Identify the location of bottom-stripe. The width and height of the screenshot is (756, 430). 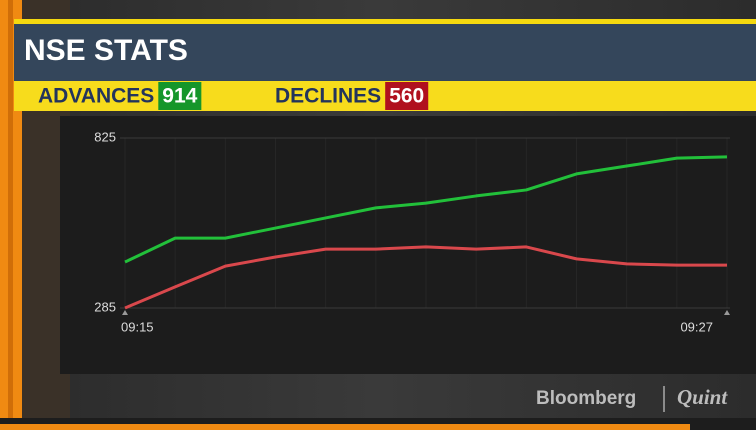
(345, 427).